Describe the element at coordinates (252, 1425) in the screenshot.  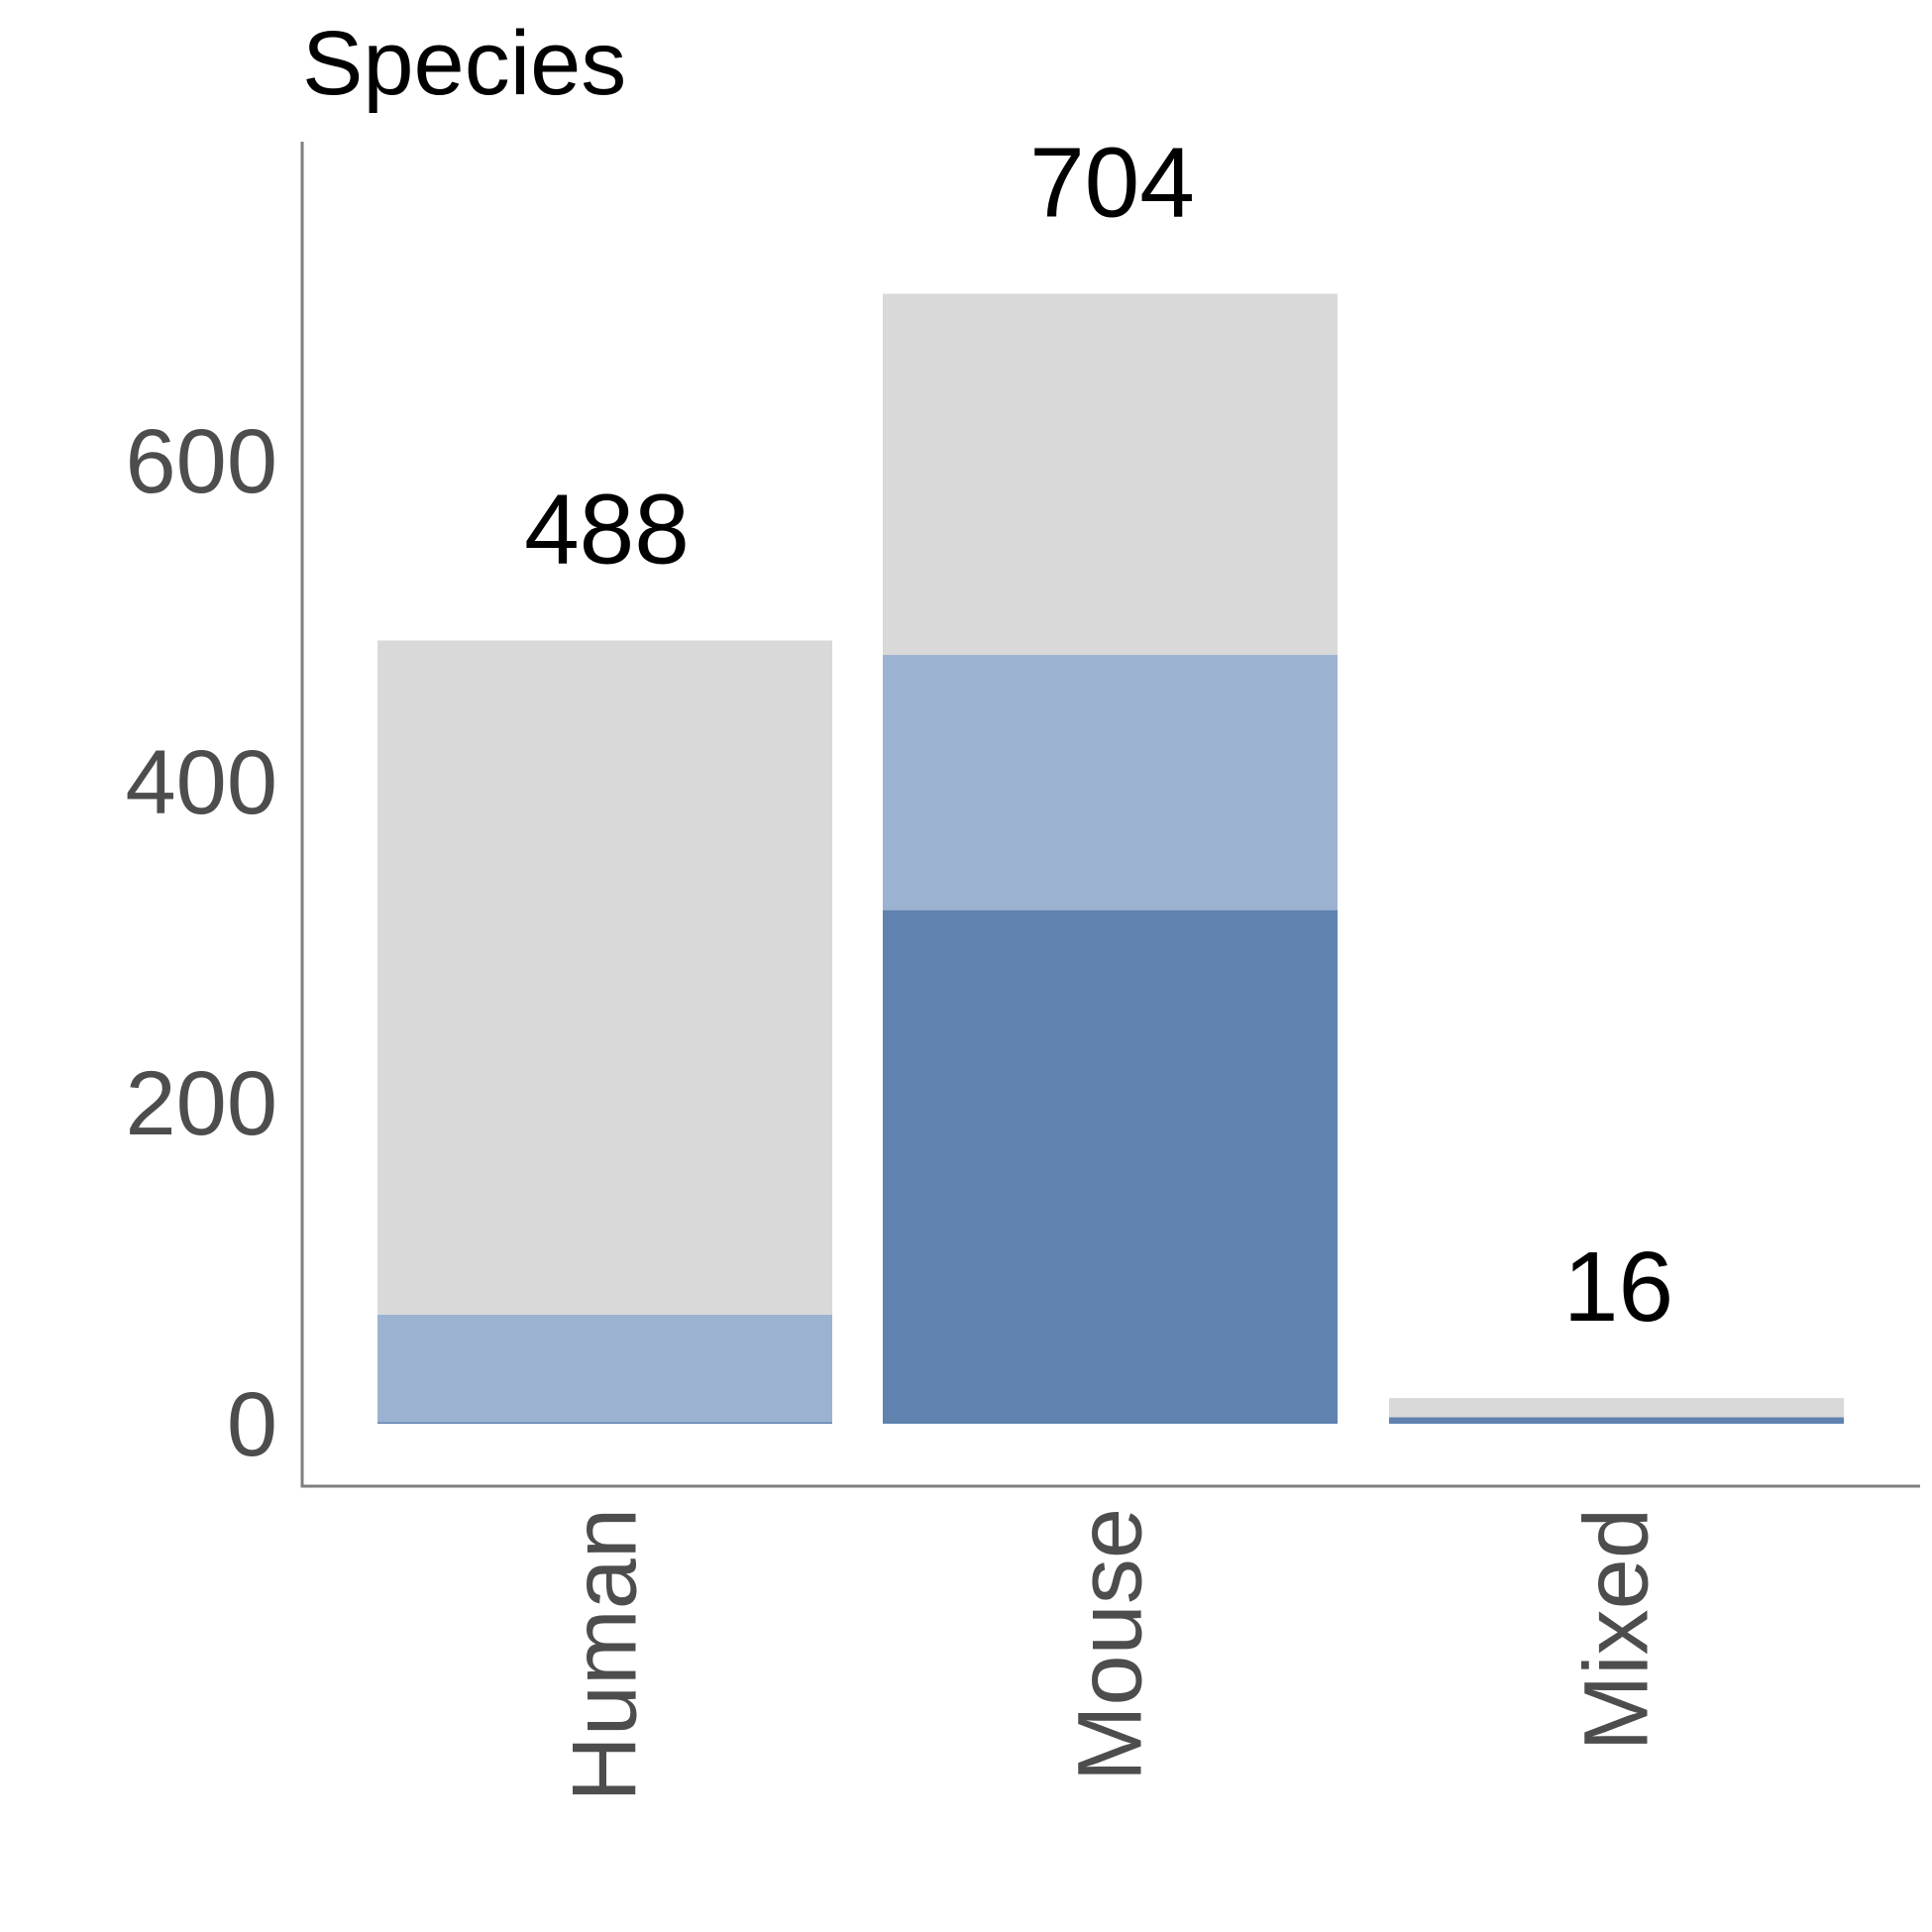
I see `y-tick-label-0: 0` at that location.